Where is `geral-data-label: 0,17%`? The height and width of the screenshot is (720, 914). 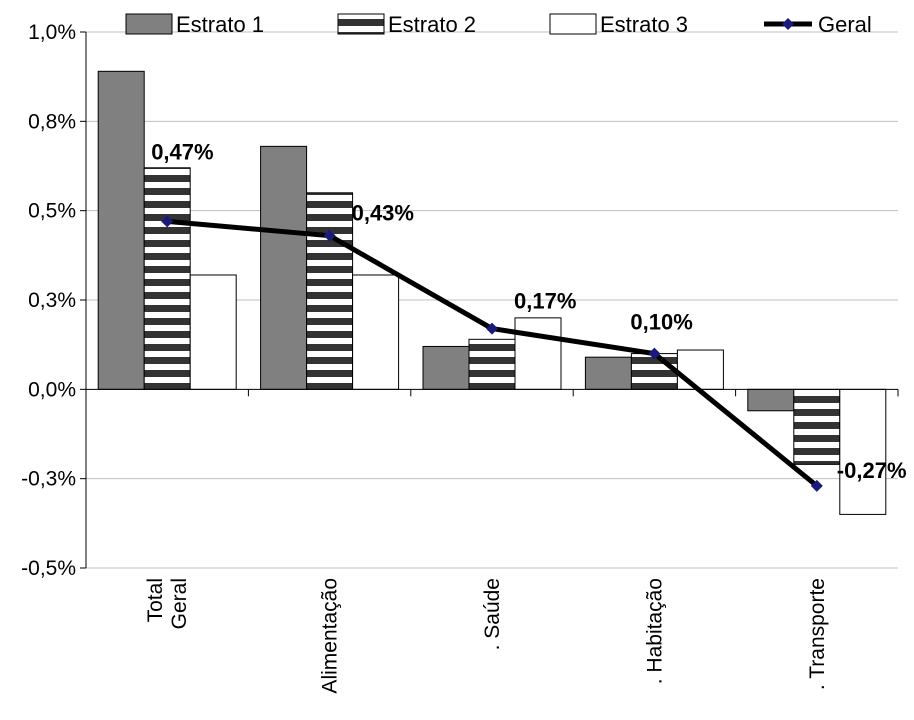 geral-data-label: 0,17% is located at coordinates (545, 301).